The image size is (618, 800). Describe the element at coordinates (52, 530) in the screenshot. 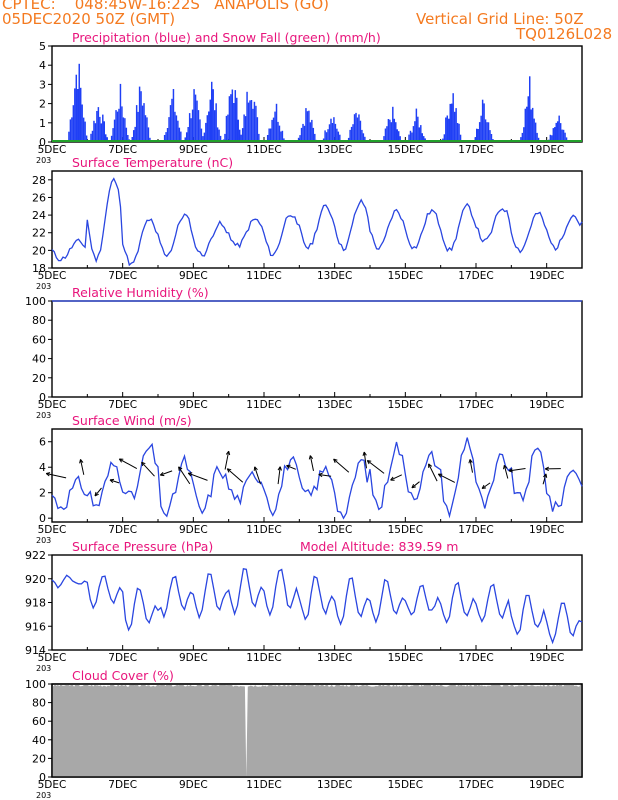

I see `x-tick-label: 5DEC` at that location.